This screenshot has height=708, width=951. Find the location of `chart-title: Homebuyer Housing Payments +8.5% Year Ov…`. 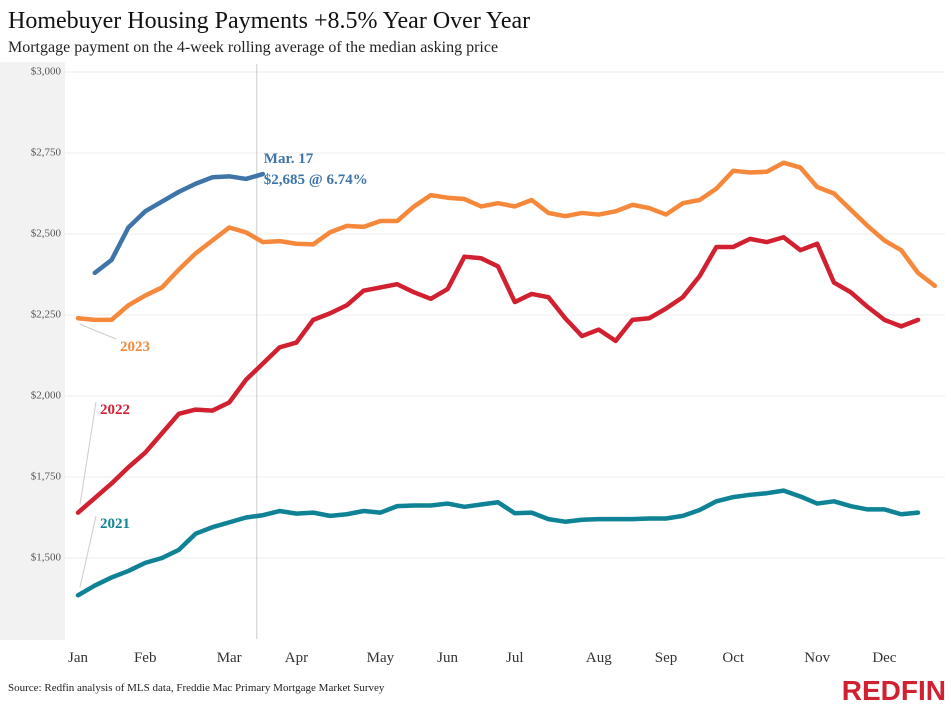

chart-title: Homebuyer Housing Payments +8.5% Year Ov… is located at coordinates (269, 21).